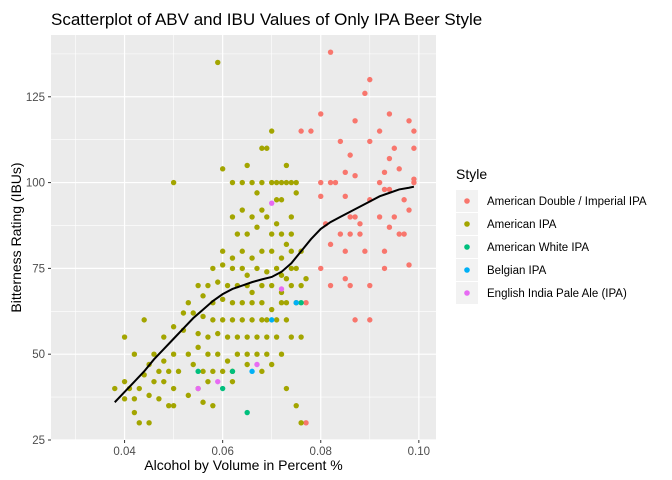 This screenshot has width=672, height=480. Describe the element at coordinates (567, 202) in the screenshot. I see `legend-label: American Double / Imperial IPA` at that location.